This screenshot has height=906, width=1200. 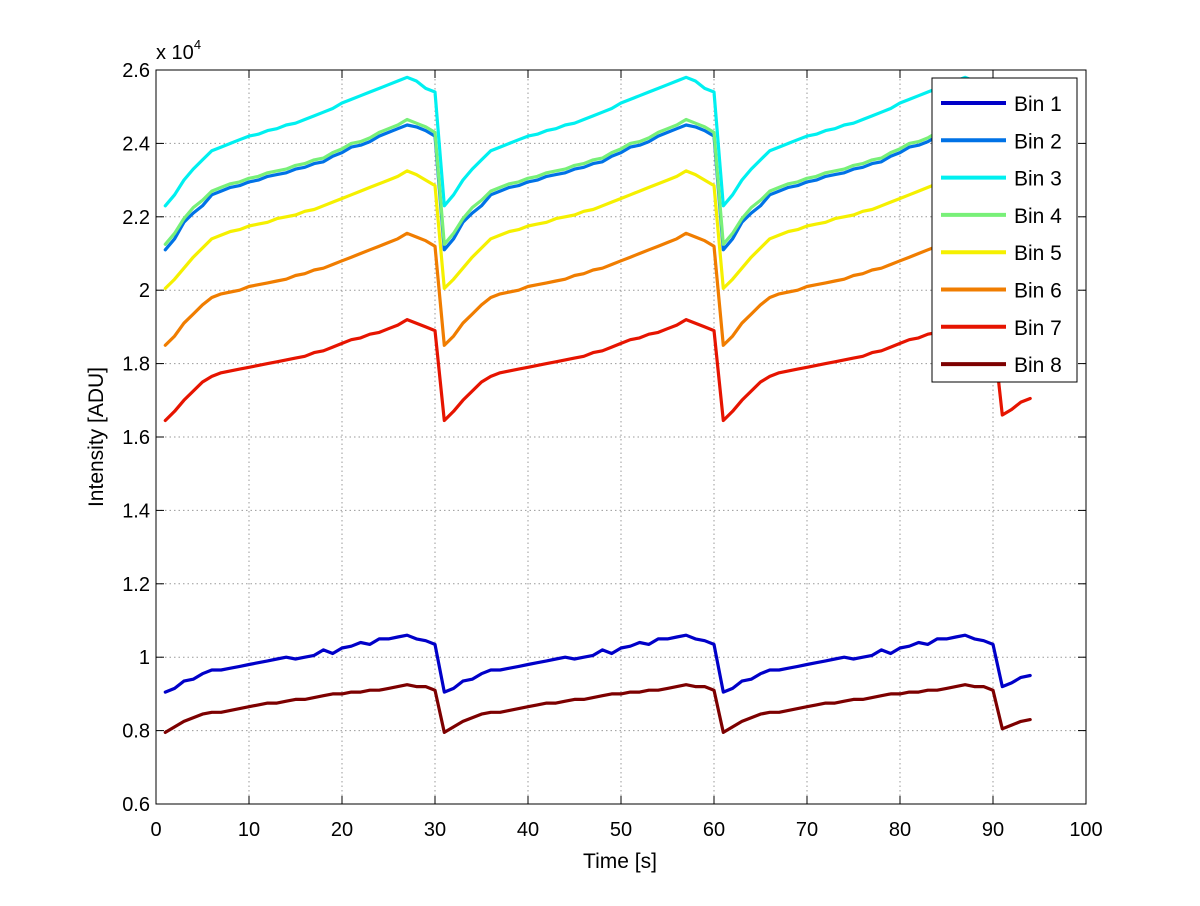 What do you see at coordinates (155, 830) in the screenshot?
I see `x-tick-label: 0` at bounding box center [155, 830].